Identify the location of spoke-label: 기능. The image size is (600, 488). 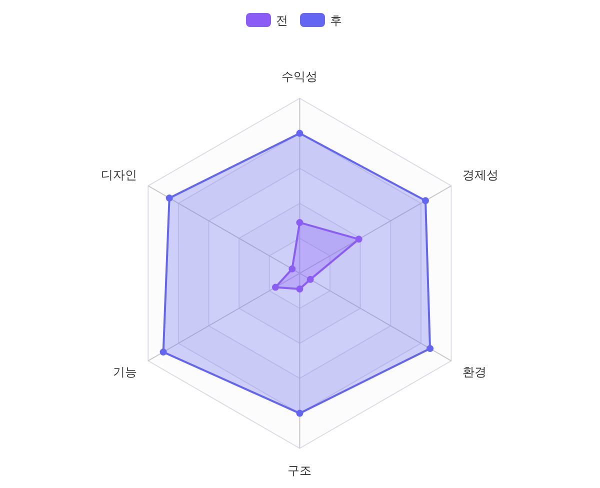
(125, 371).